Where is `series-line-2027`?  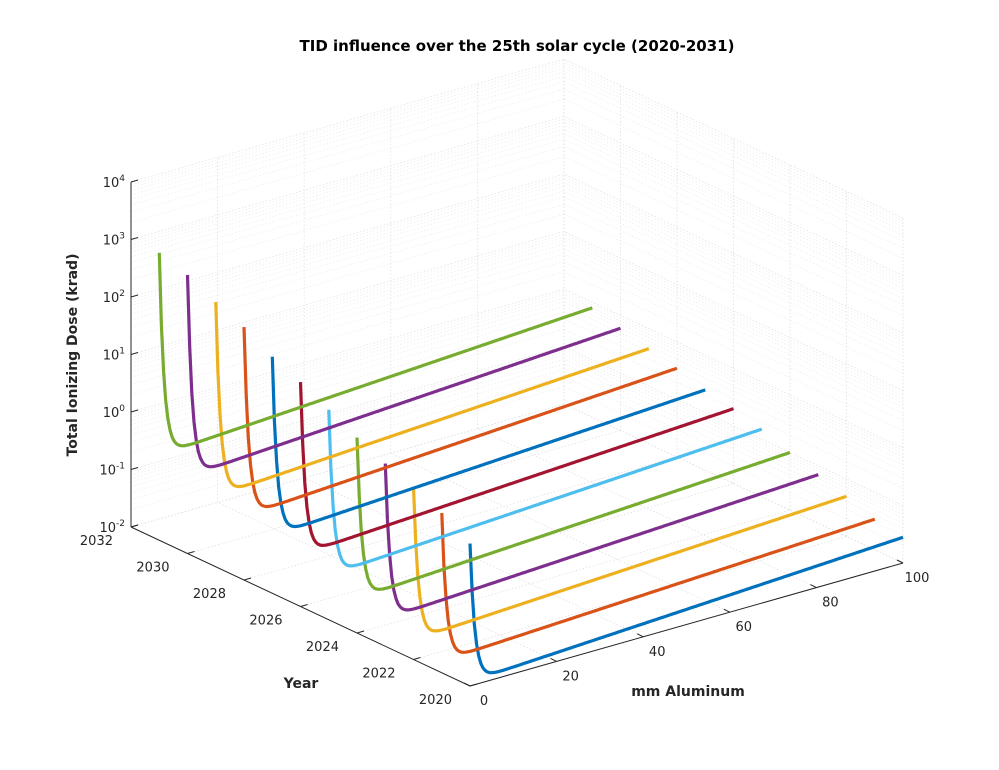 series-line-2027 is located at coordinates (488, 442).